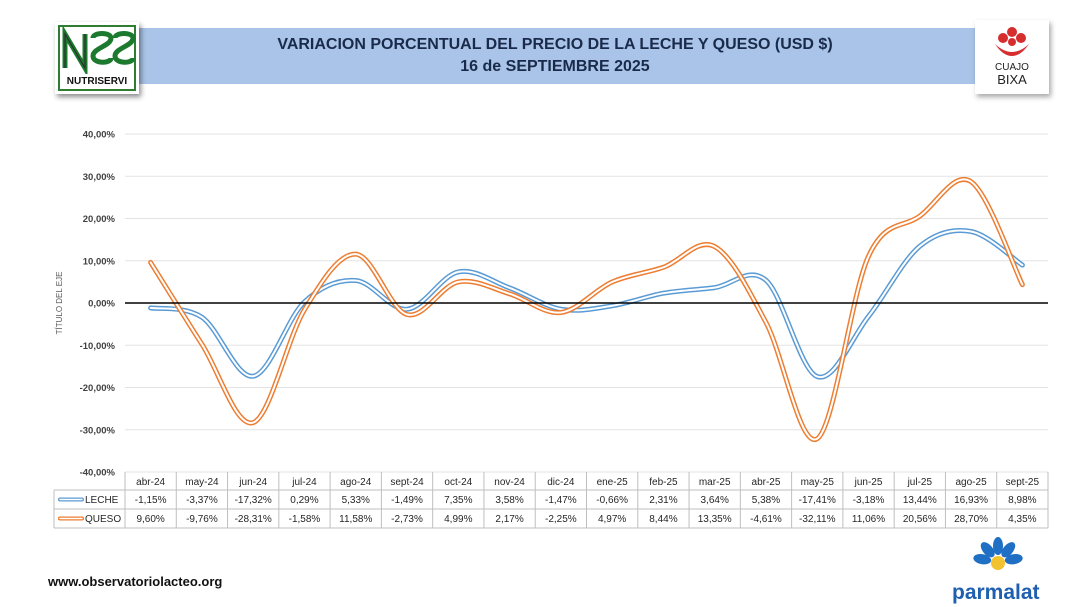 This screenshot has width=1080, height=607. What do you see at coordinates (304, 500) in the screenshot?
I see `data-label-leche: 0,29%` at bounding box center [304, 500].